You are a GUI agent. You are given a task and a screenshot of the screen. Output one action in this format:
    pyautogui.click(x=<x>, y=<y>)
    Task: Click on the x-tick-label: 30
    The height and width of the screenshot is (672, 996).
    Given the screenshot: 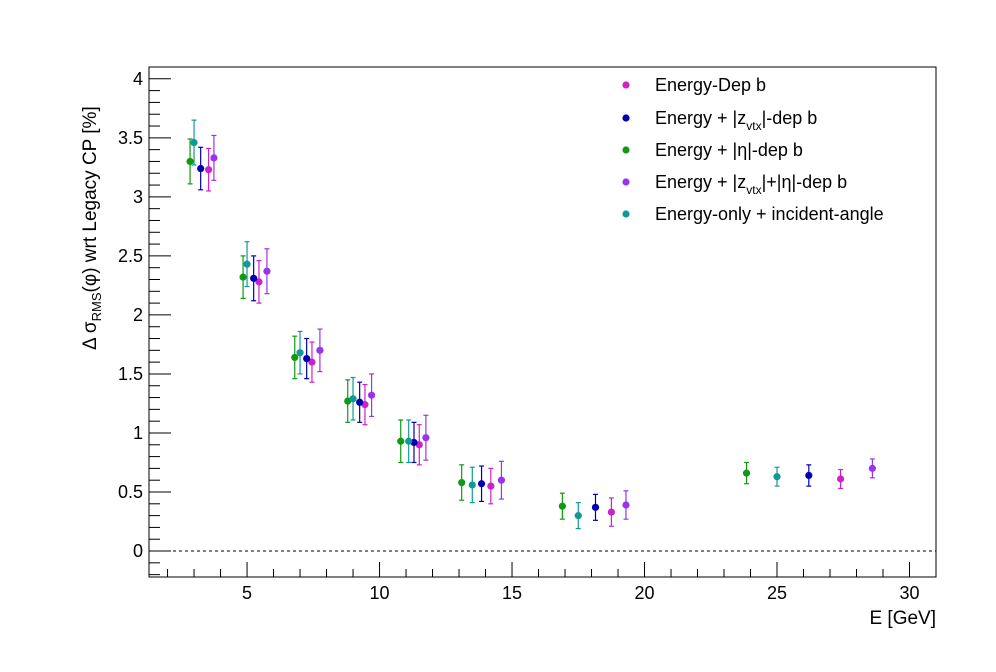 What is the action you would take?
    pyautogui.click(x=909, y=593)
    